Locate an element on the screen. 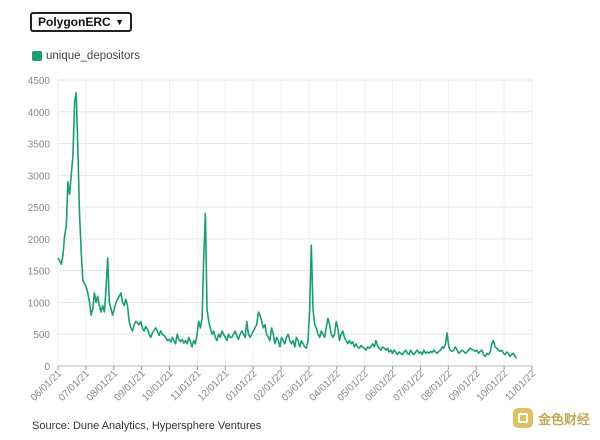 This screenshot has height=440, width=600. y-tick-label: 0 is located at coordinates (47, 367).